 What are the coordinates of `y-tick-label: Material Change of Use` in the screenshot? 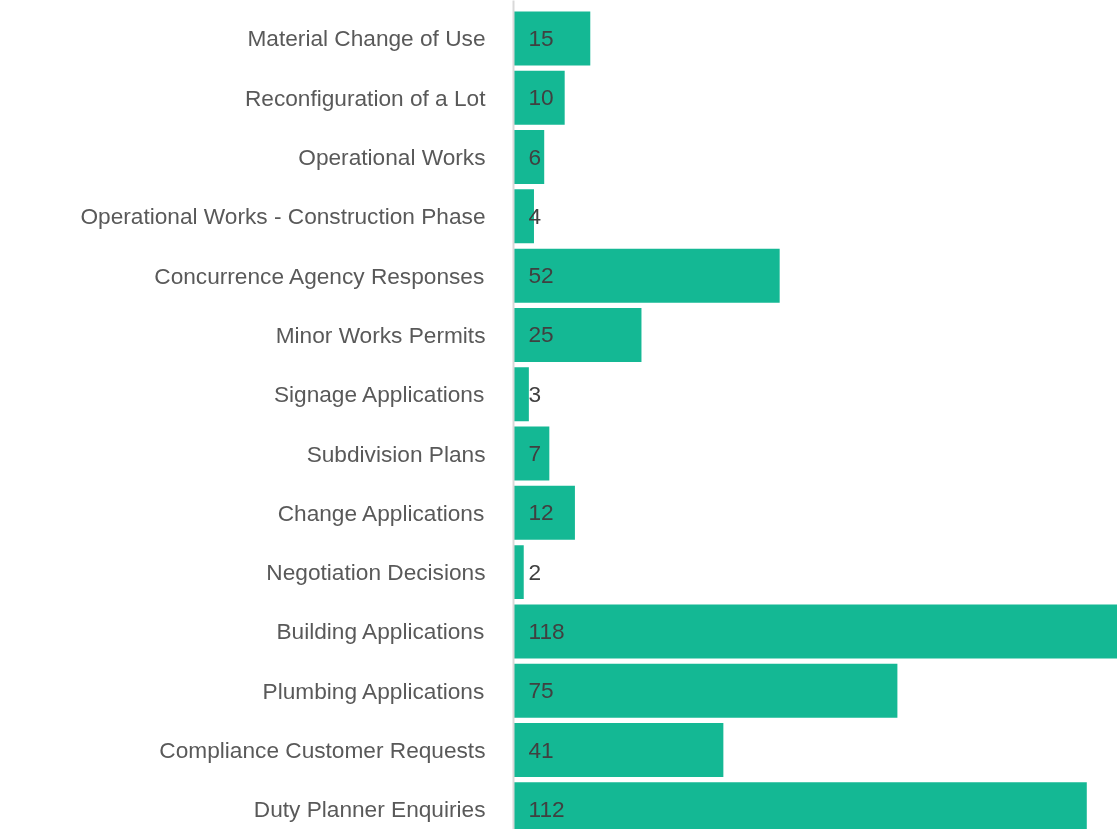 It's located at (366, 38).